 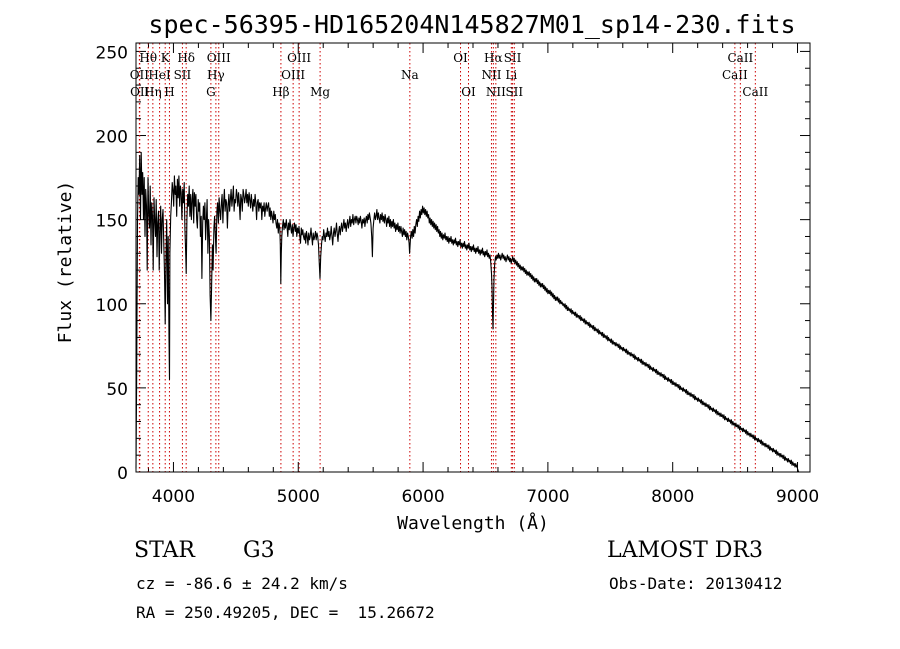 What do you see at coordinates (797, 497) in the screenshot?
I see `x-tick-label: 9000` at bounding box center [797, 497].